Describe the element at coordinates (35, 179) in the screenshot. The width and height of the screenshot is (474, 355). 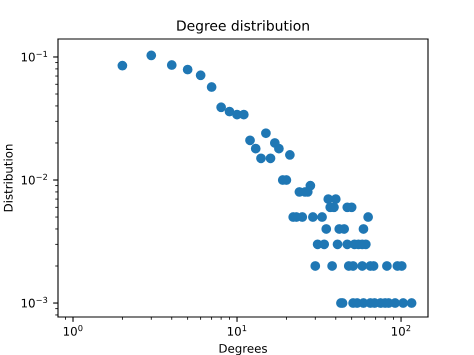
I see `y-tick-label: 10$^{−2}$` at that location.